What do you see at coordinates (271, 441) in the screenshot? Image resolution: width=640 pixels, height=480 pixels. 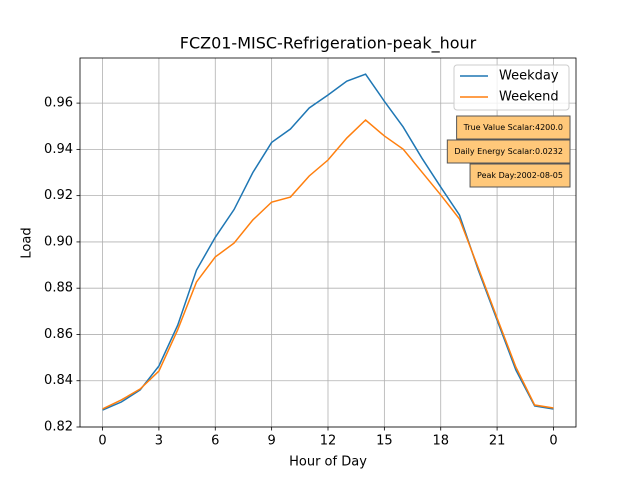 I see `x-tick-label: 9` at bounding box center [271, 441].